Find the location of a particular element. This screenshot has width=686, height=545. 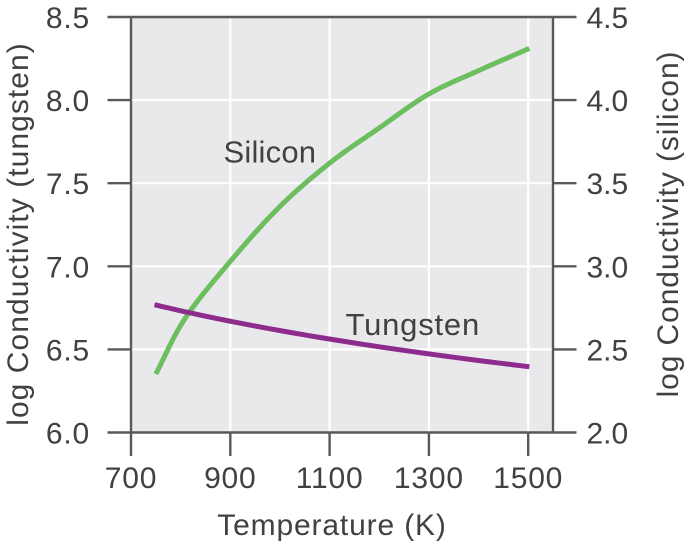

svg-text: Tungsten is located at coordinates (413, 324).